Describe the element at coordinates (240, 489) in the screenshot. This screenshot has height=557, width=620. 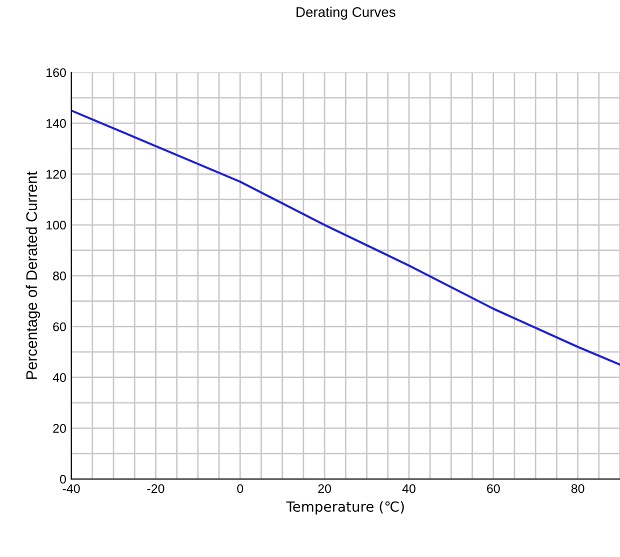
I see `x-tick-label: 0` at that location.